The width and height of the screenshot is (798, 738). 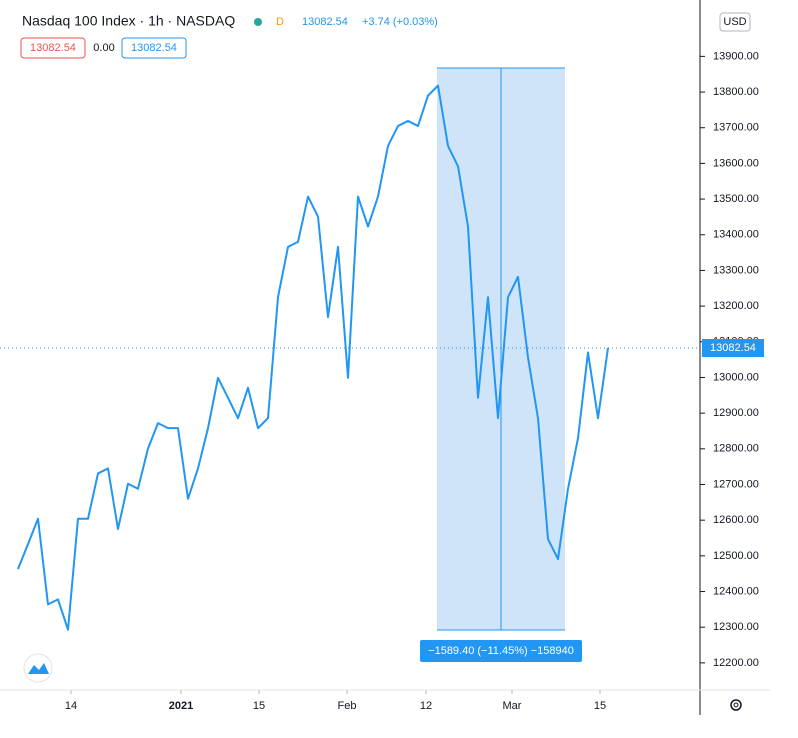 What do you see at coordinates (736, 556) in the screenshot?
I see `y-tick-label: 12500.00` at bounding box center [736, 556].